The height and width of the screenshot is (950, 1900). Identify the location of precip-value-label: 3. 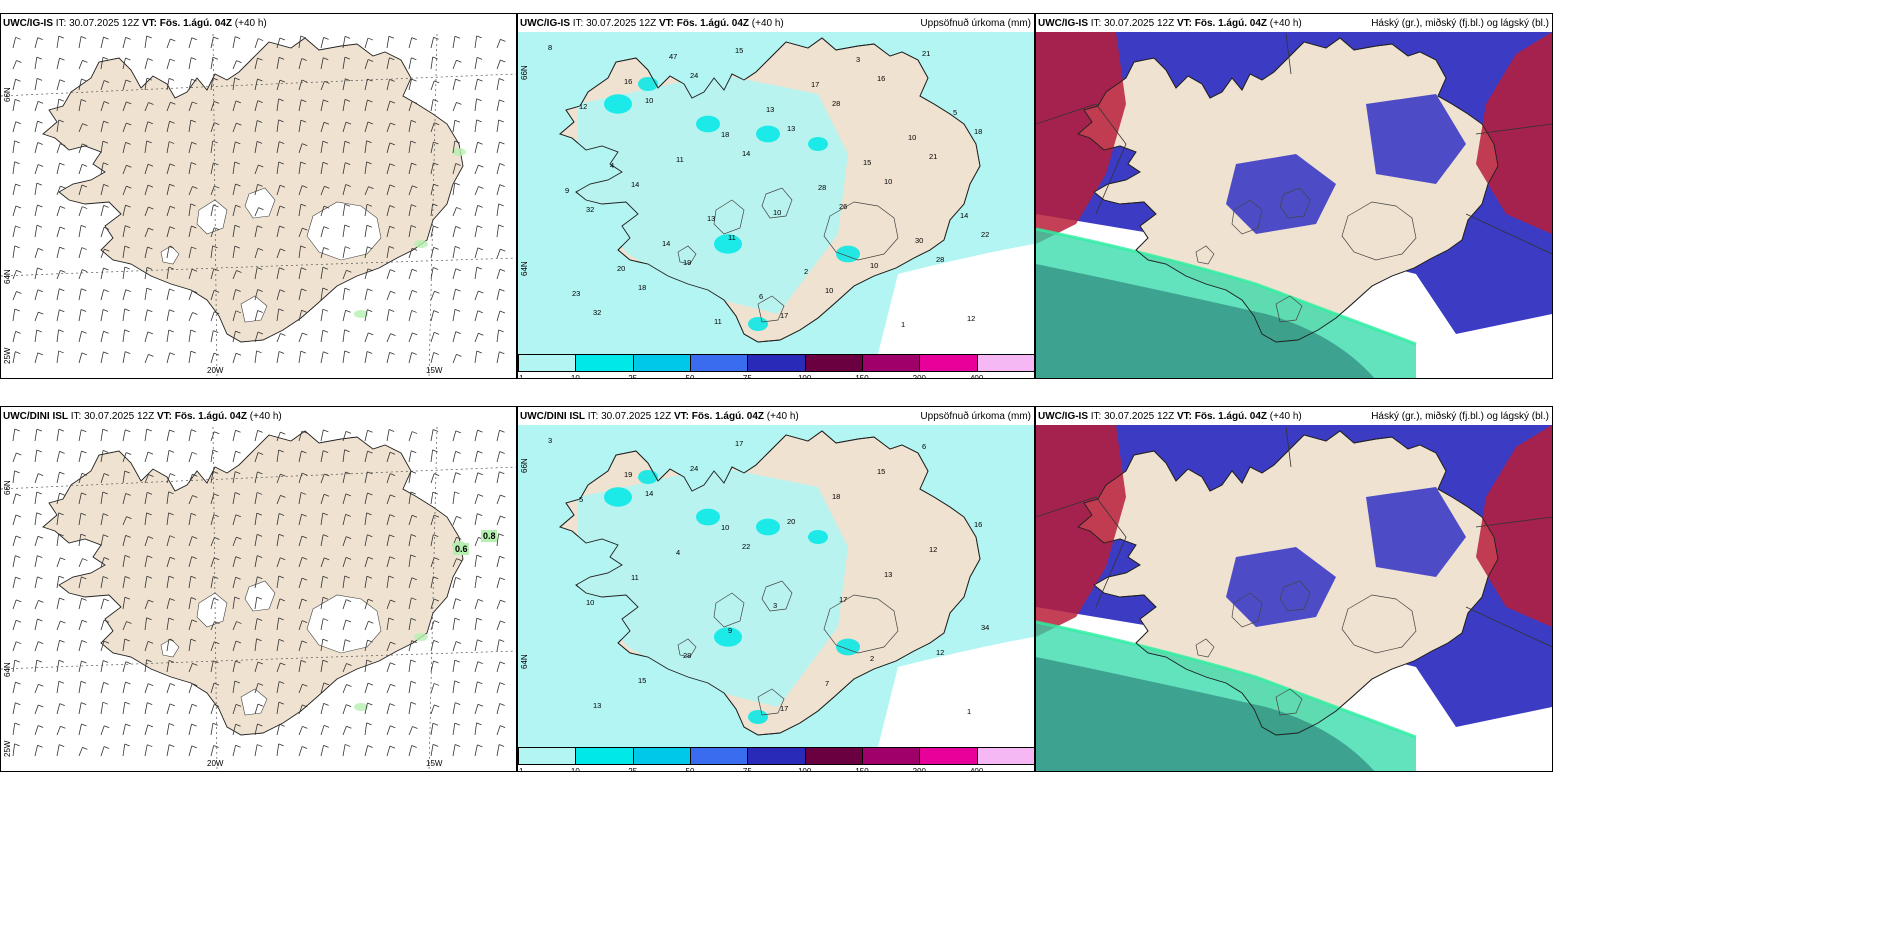
(775, 605).